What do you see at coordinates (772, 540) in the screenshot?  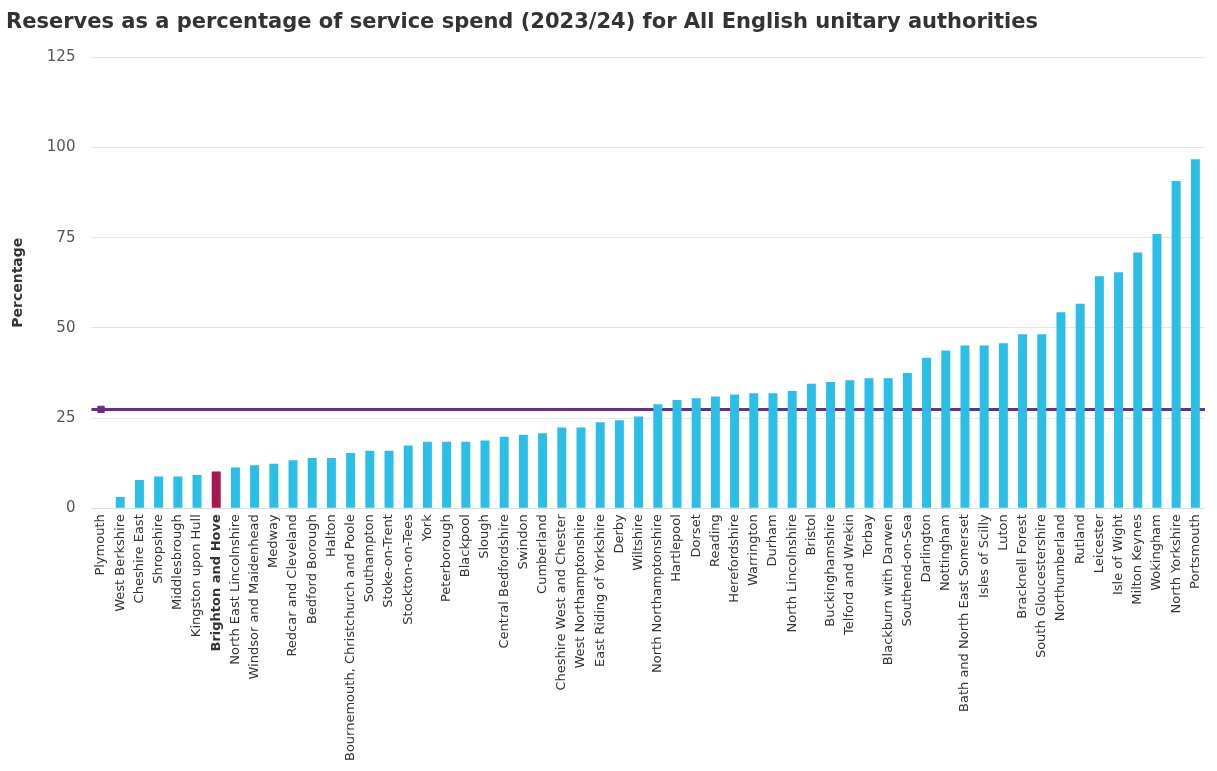 I see `x-tick-label: Durham` at bounding box center [772, 540].